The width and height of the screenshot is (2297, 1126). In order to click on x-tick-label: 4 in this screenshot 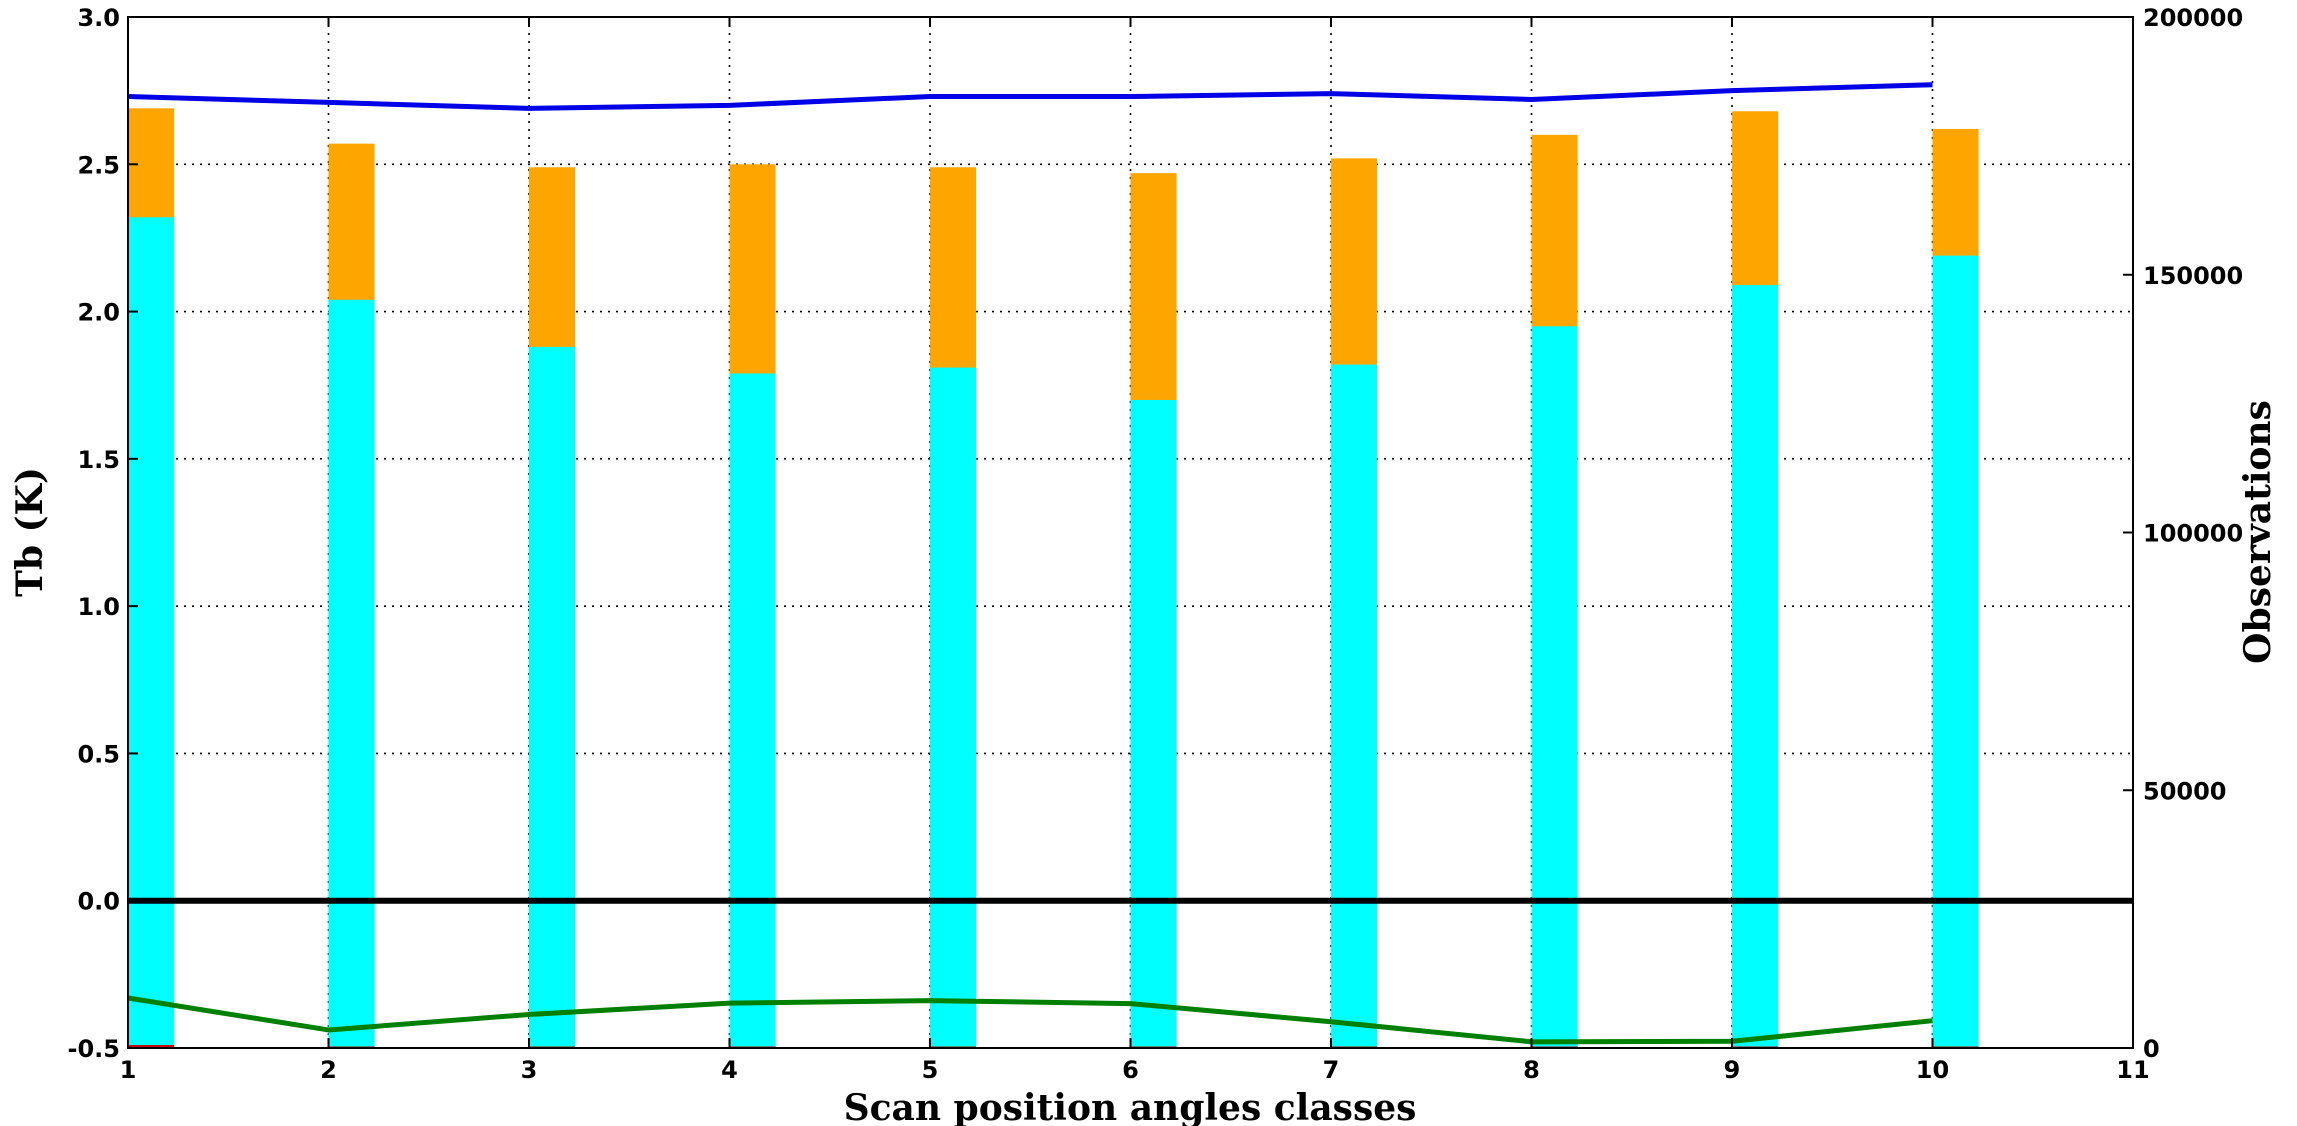, I will do `click(729, 1070)`.